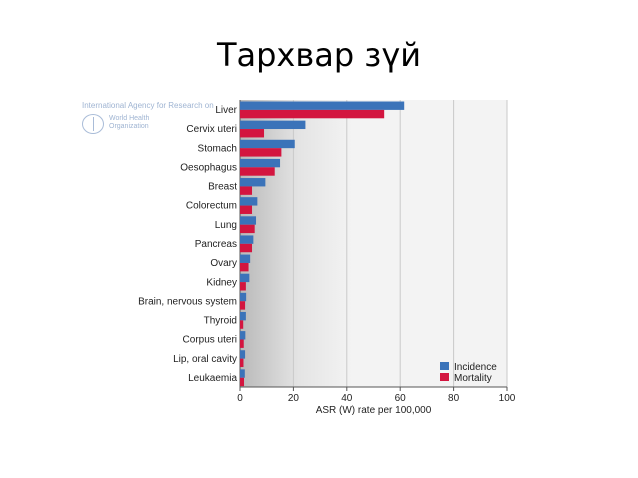 The image size is (638, 478). Describe the element at coordinates (226, 225) in the screenshot. I see `category-label: Lung` at that location.